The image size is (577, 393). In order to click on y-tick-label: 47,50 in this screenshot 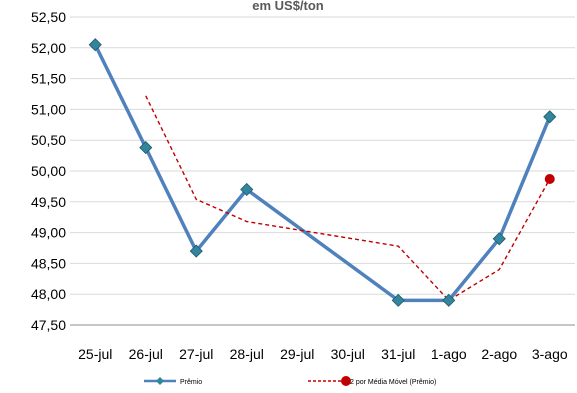, I will do `click(48, 325)`.